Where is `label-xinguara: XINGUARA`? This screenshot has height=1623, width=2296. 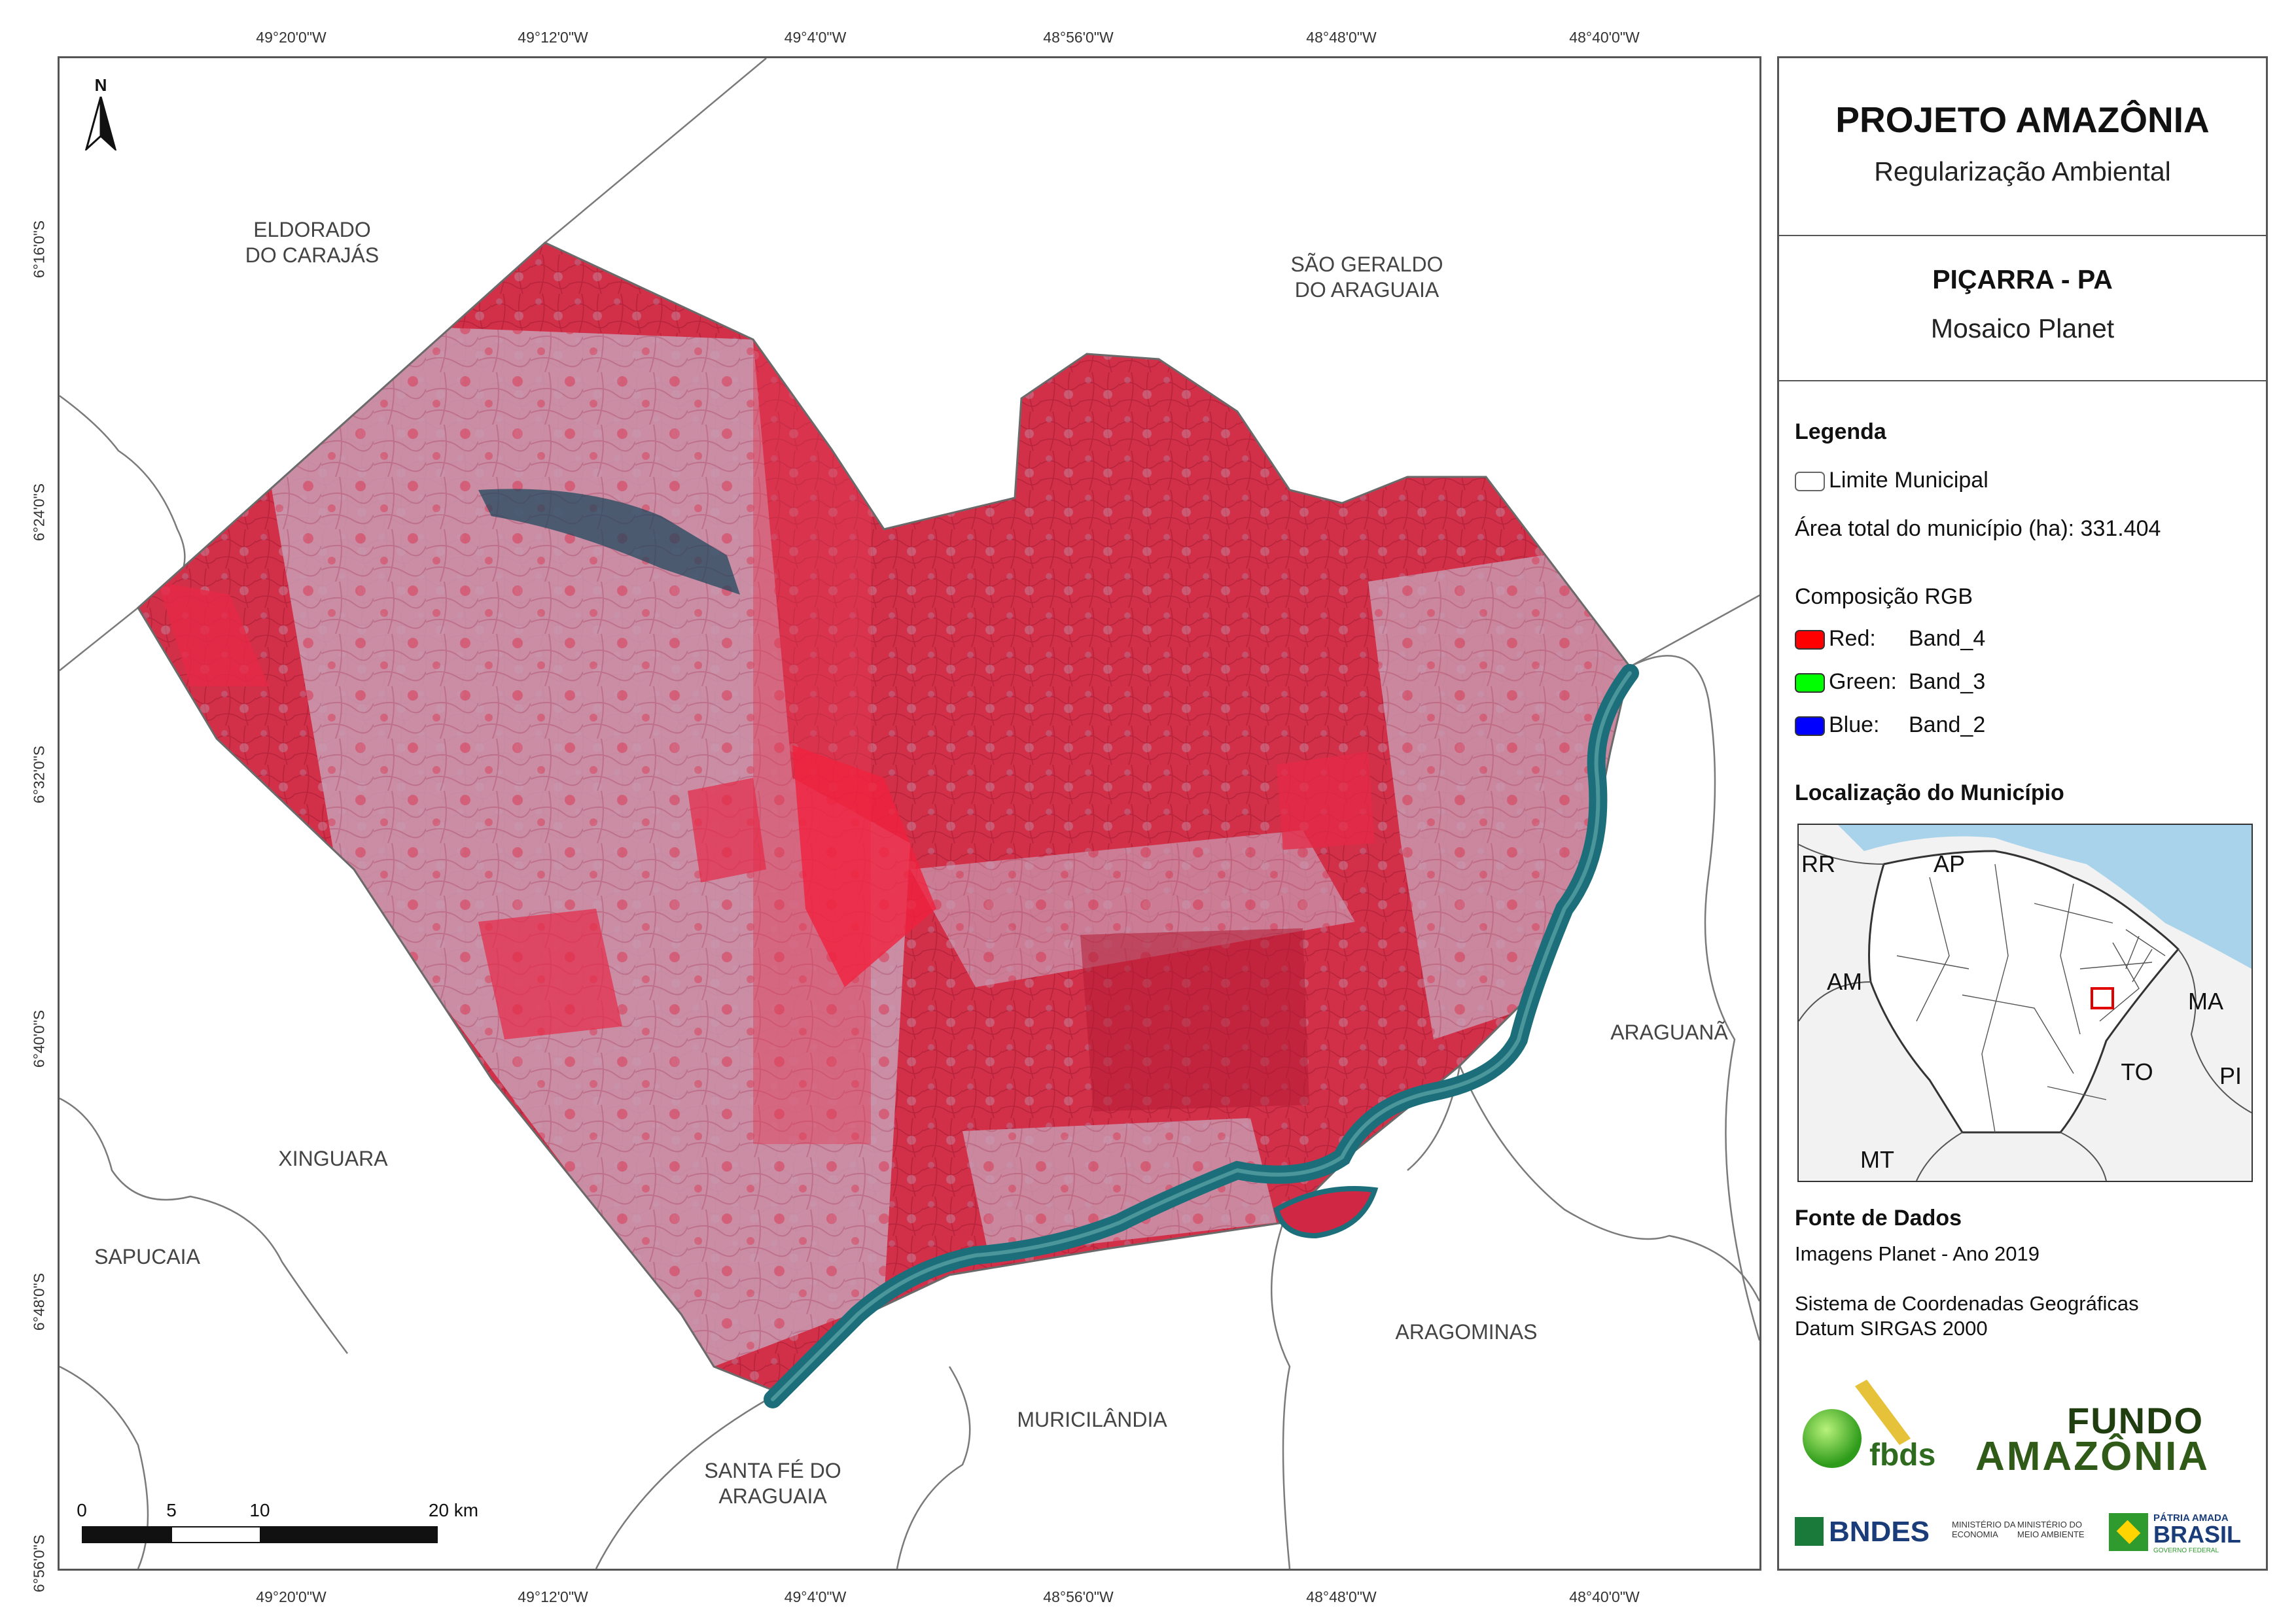
label-xinguara: XINGUARA is located at coordinates (333, 1158).